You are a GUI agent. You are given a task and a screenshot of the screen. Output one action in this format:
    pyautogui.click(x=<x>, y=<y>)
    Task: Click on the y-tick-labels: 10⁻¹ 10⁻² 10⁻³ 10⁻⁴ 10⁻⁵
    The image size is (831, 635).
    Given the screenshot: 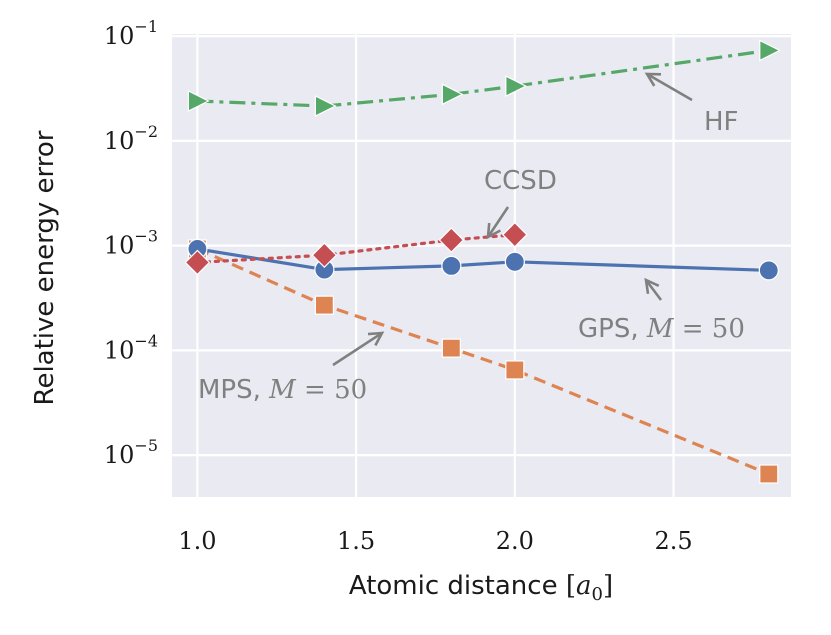 What is the action you would take?
    pyautogui.click(x=131, y=243)
    